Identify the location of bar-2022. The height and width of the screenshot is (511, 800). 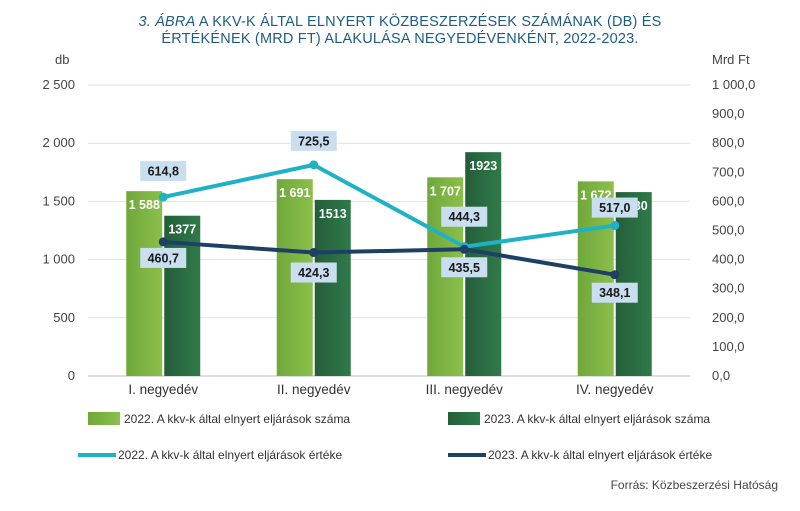
(144, 283).